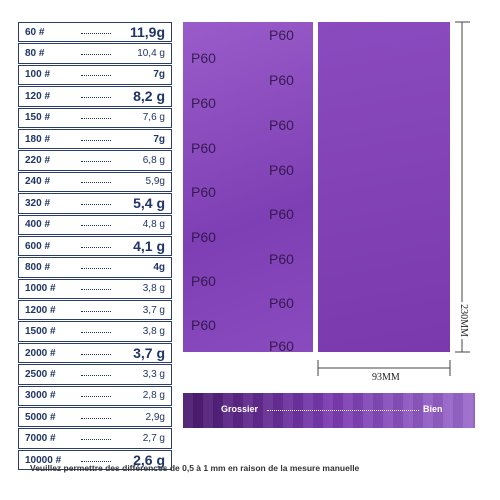  Describe the element at coordinates (40, 374) in the screenshot. I see `grit: 2500 #` at that location.